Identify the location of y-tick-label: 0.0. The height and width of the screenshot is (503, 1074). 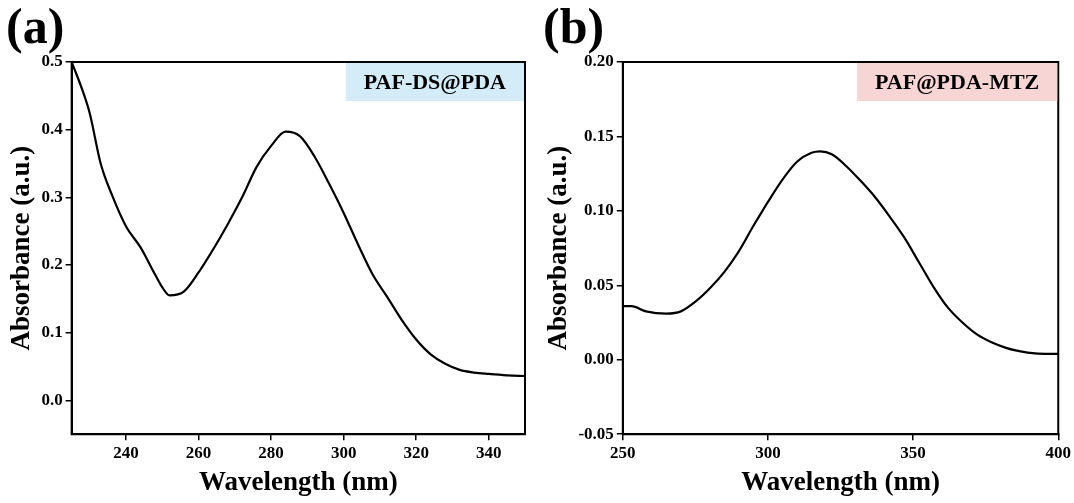
(52, 399).